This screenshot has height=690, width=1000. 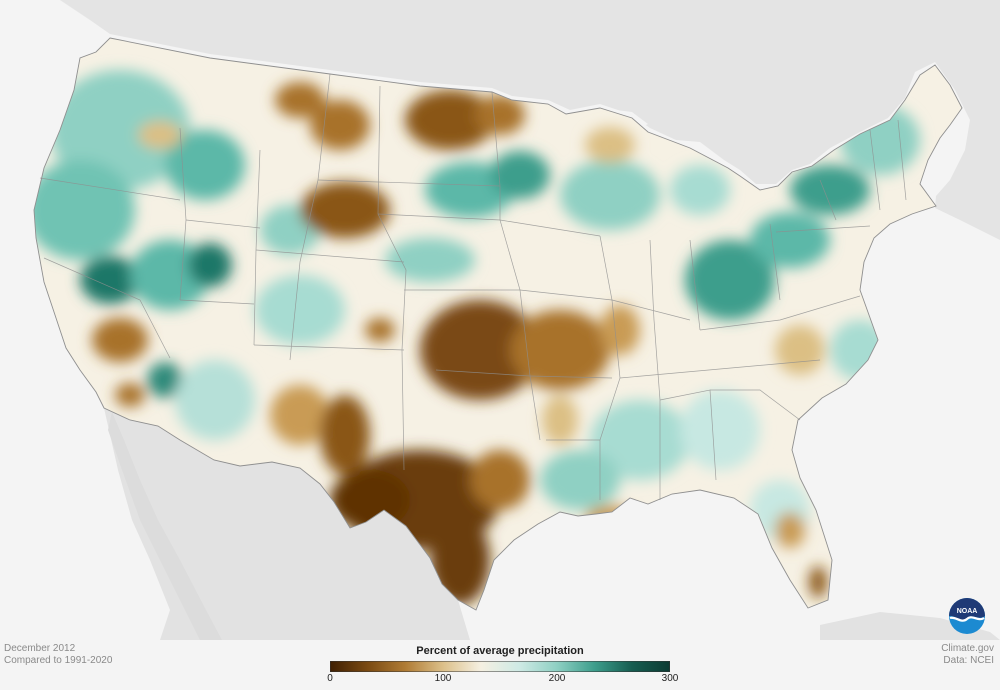 I want to click on baseline-label: Compared to 1991-2020, so click(x=58, y=660).